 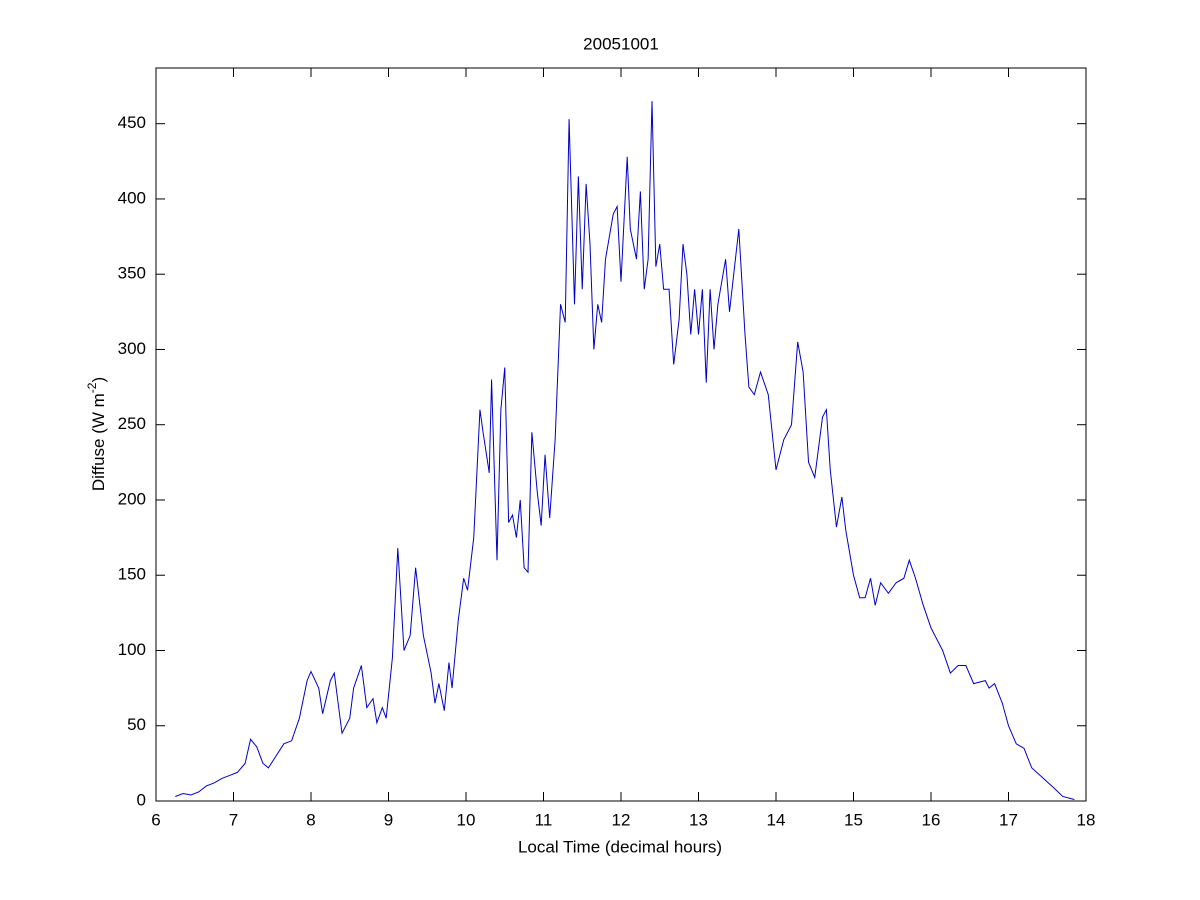 I want to click on x-tick-label: 18, so click(x=1086, y=819).